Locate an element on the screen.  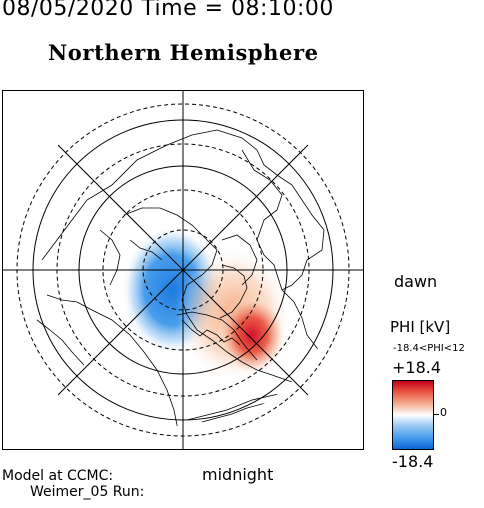
legend-max-label: +18.4 is located at coordinates (417, 367).